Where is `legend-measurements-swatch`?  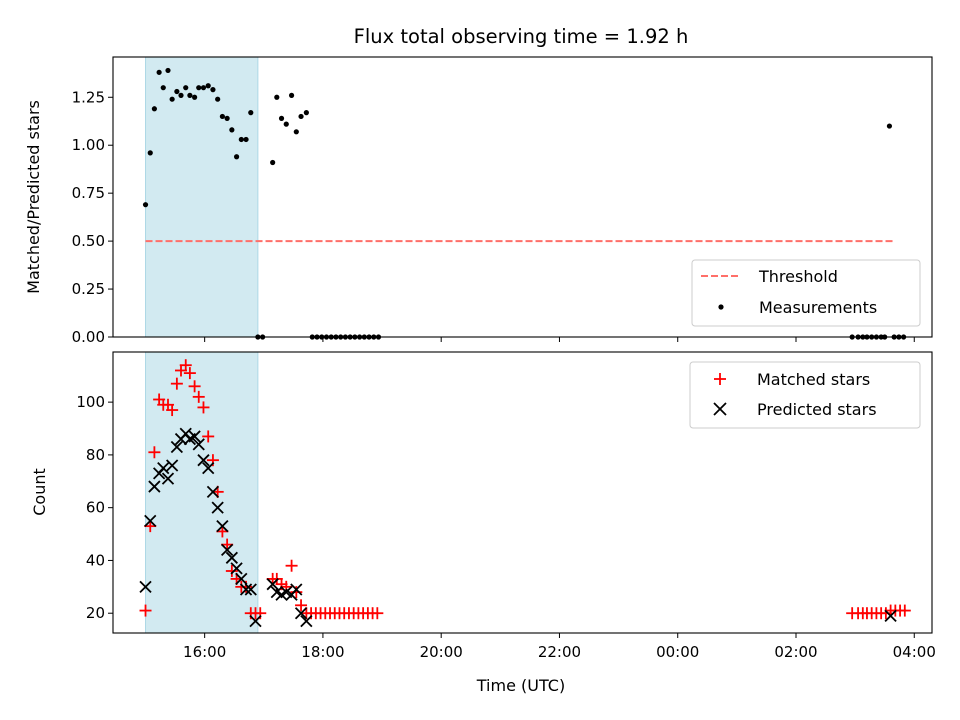 legend-measurements-swatch is located at coordinates (721, 307).